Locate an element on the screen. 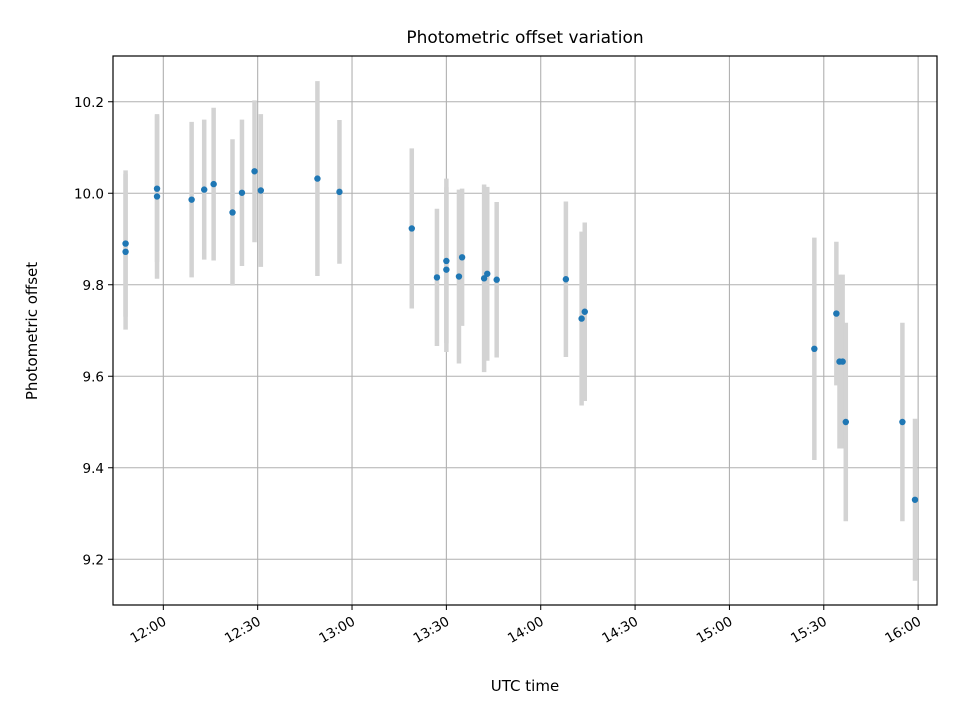  y-tick-label: 9.4 is located at coordinates (93, 469).